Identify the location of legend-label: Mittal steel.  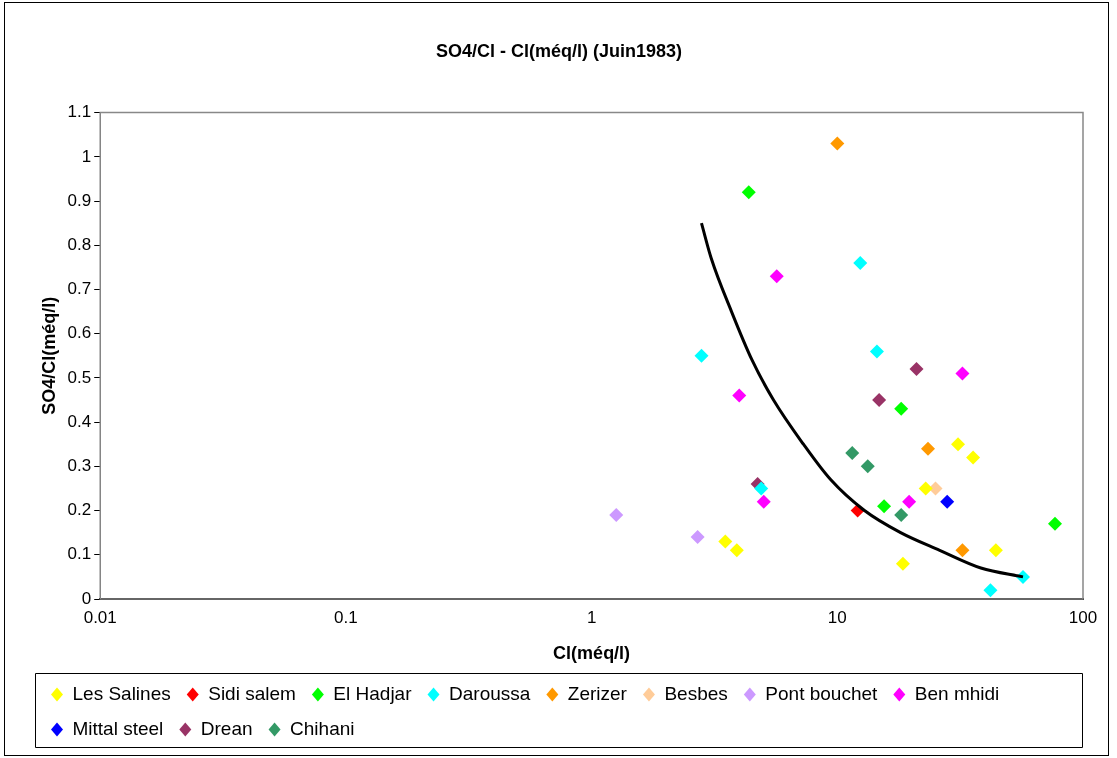
(118, 728).